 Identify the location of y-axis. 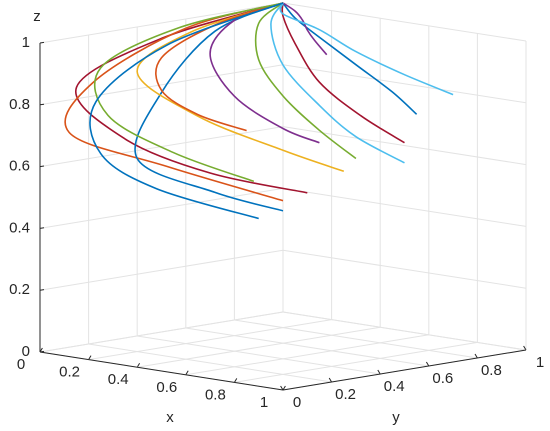
(404, 370).